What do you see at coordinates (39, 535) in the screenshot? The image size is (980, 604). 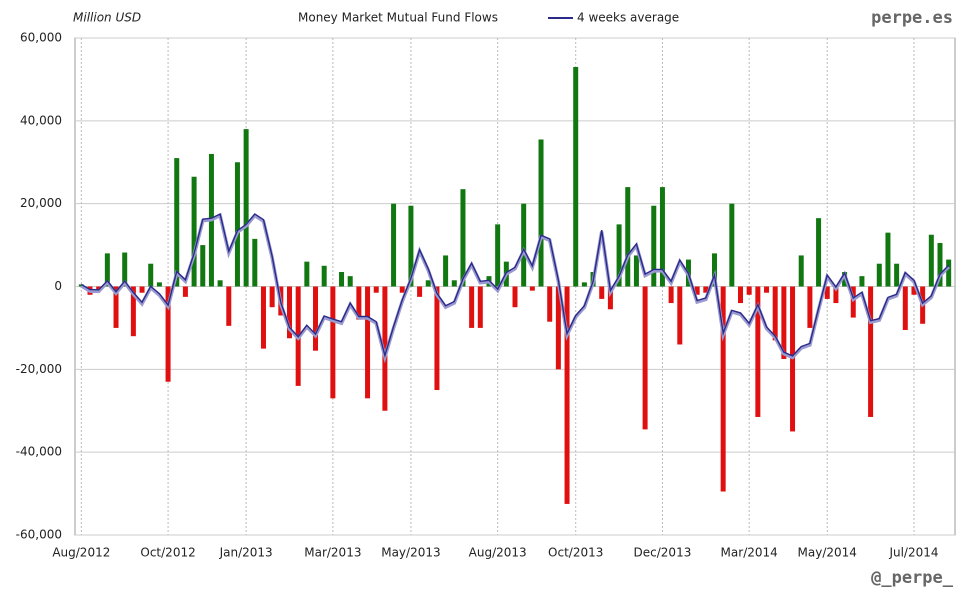 I see `y-tick-label: -60,000` at bounding box center [39, 535].